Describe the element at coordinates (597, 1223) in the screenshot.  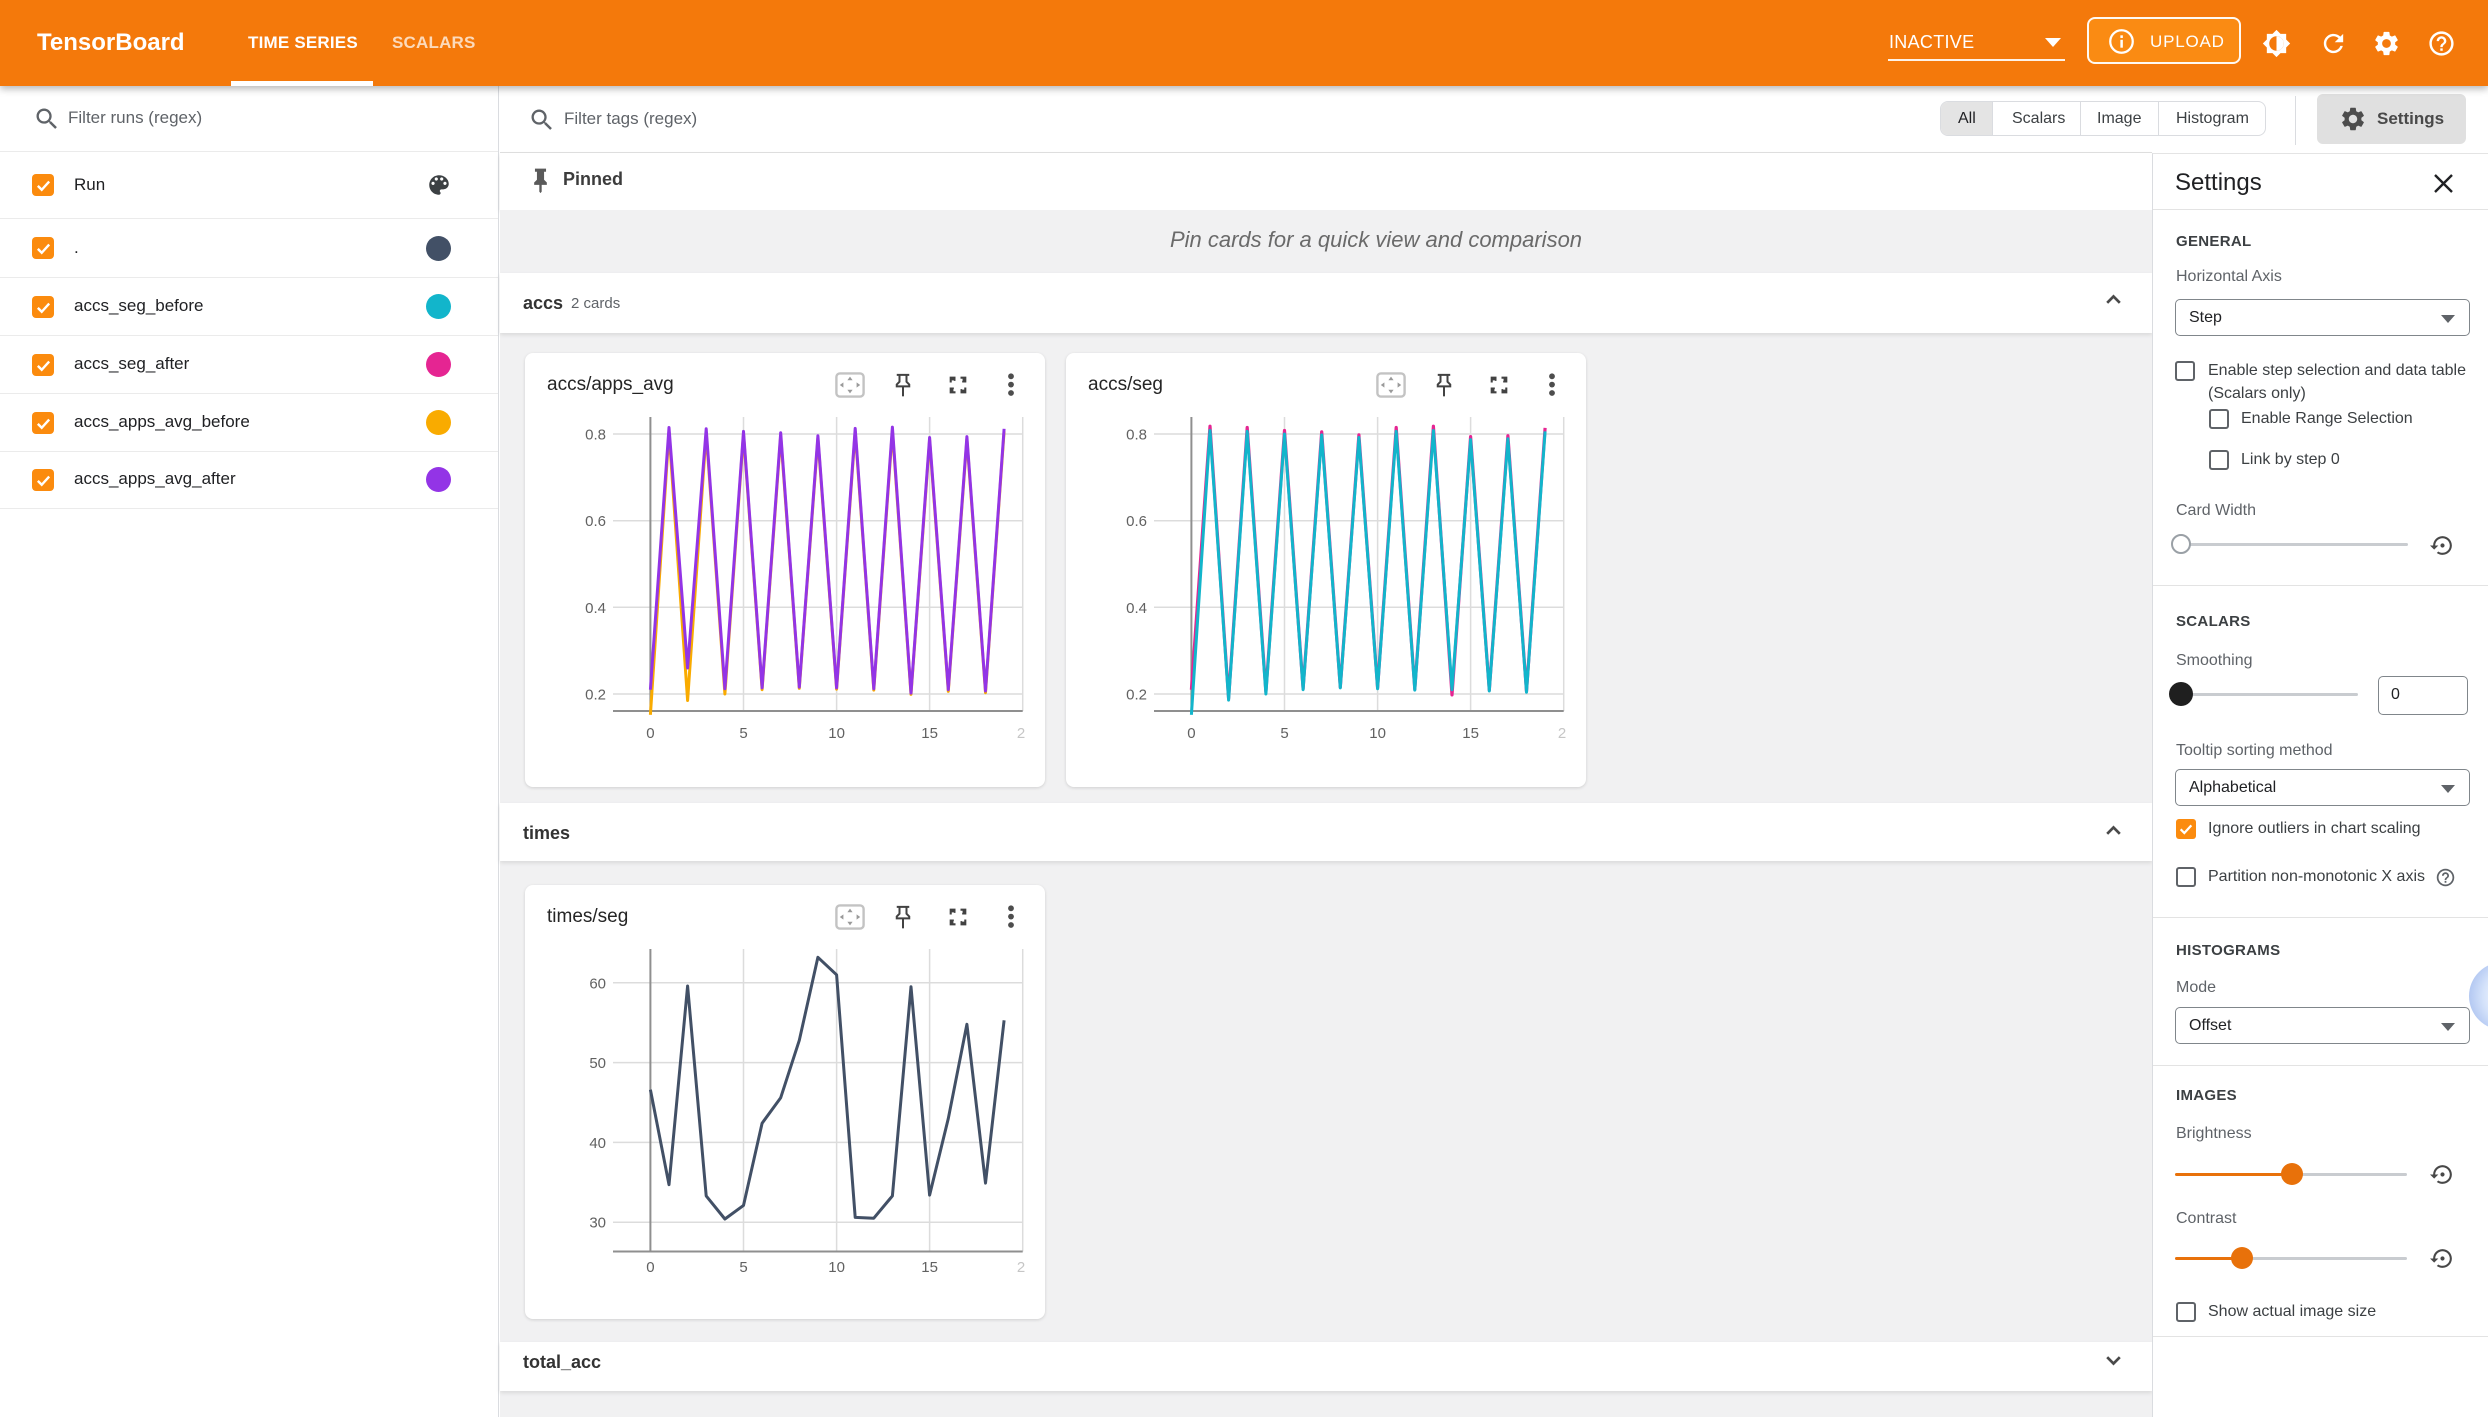
I see `svg-text: 30` at that location.